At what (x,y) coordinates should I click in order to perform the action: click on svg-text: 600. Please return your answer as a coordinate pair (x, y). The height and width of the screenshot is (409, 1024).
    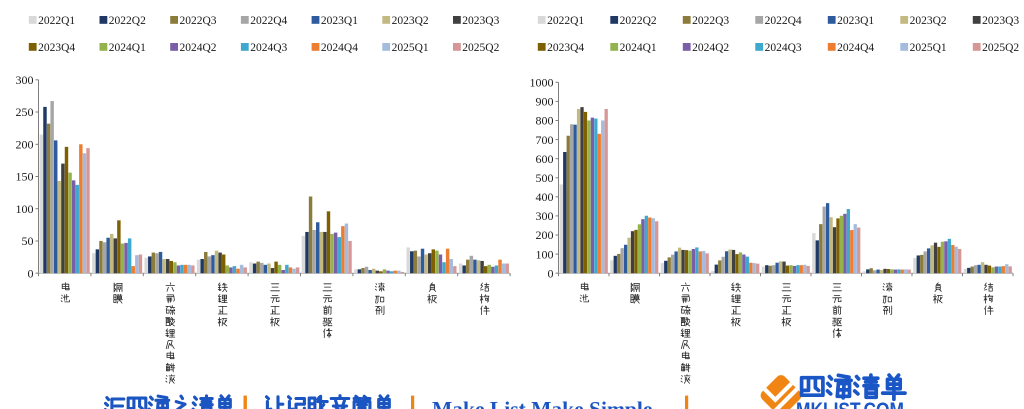
    Looking at the image, I should click on (545, 159).